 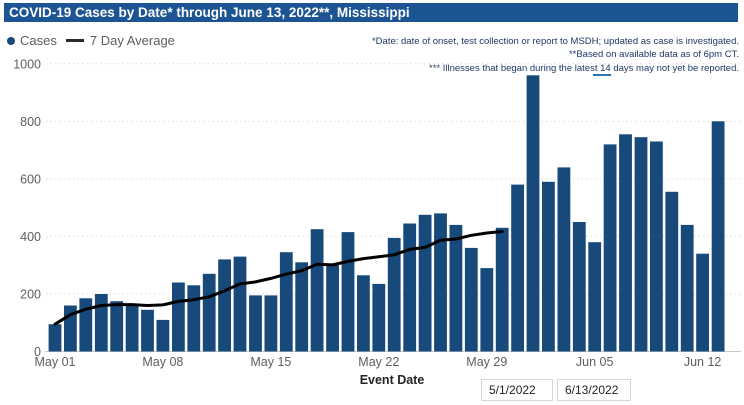 I want to click on y-tick-label: 0, so click(x=37, y=352).